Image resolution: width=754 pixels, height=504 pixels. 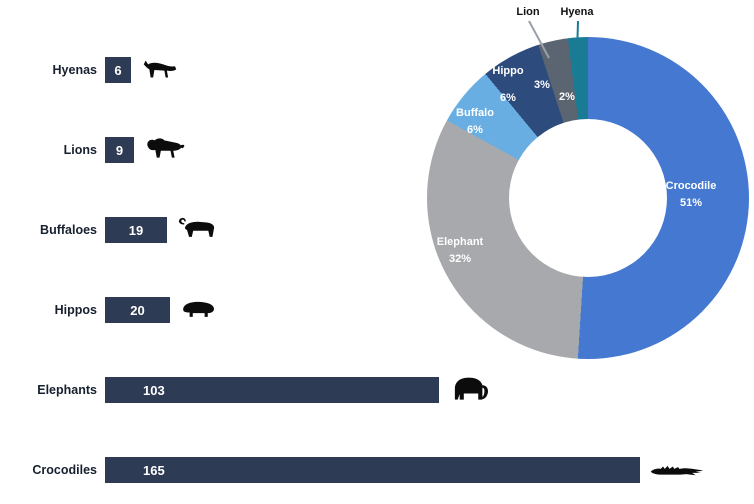 What do you see at coordinates (470, 390) in the screenshot?
I see `elephant-icon` at bounding box center [470, 390].